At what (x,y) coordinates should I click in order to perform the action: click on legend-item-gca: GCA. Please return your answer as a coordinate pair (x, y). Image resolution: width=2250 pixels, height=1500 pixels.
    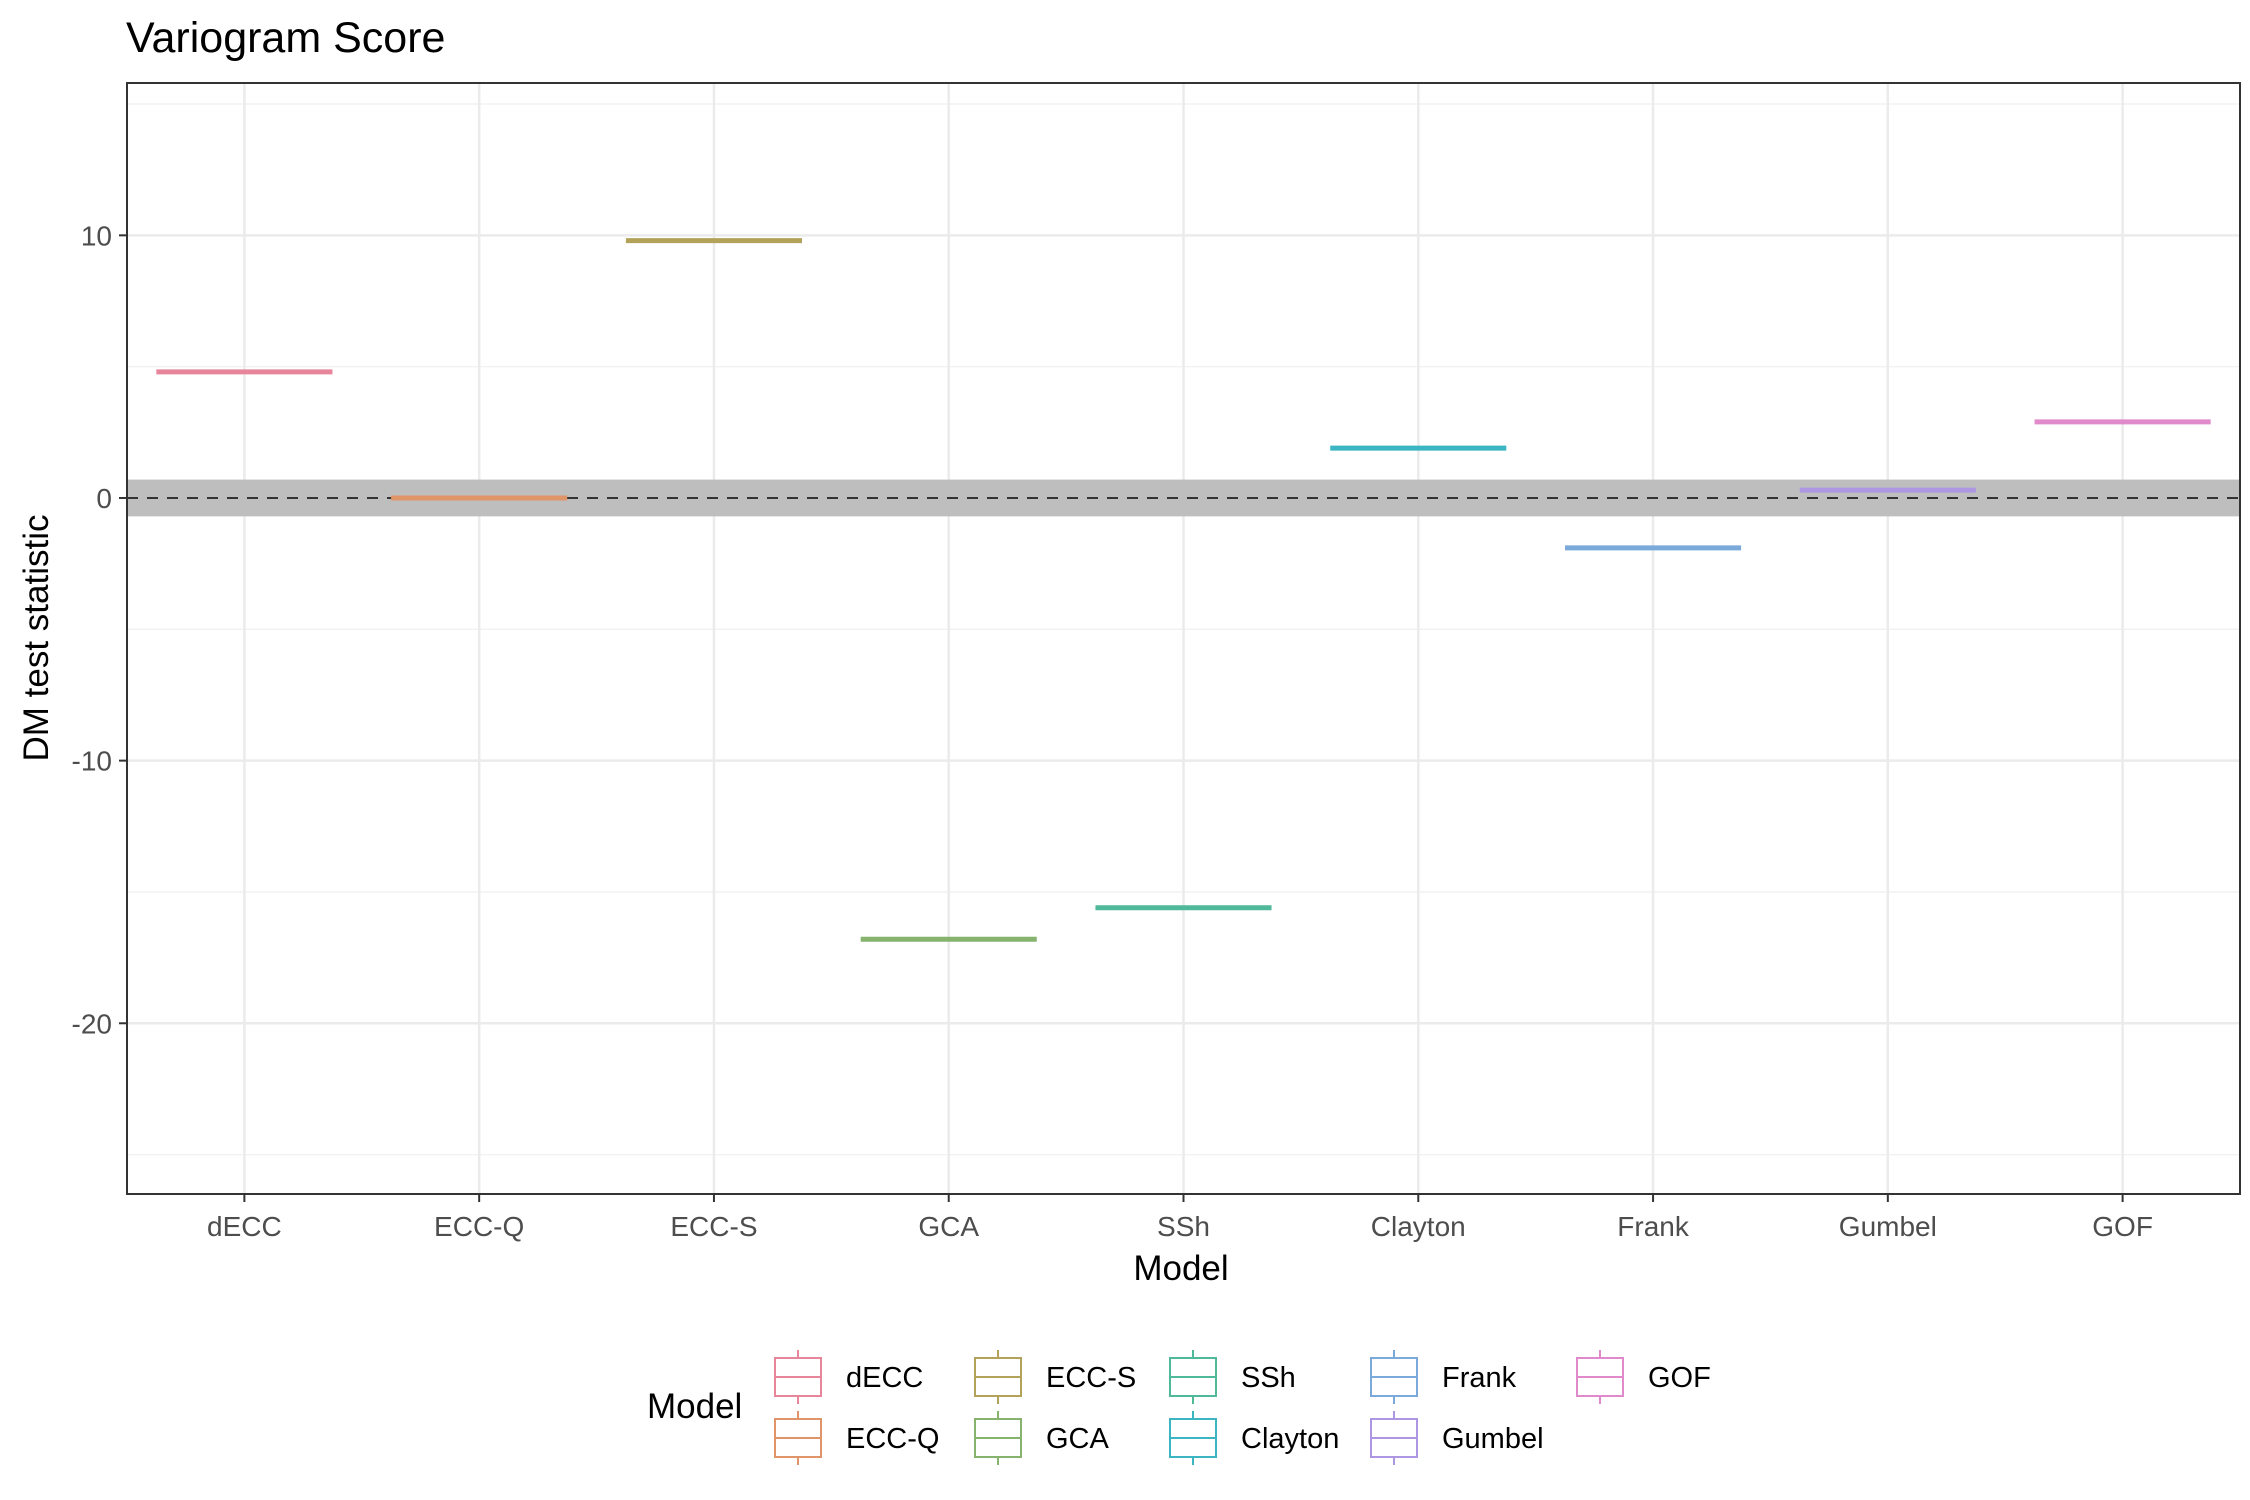
    Looking at the image, I should click on (1042, 1438).